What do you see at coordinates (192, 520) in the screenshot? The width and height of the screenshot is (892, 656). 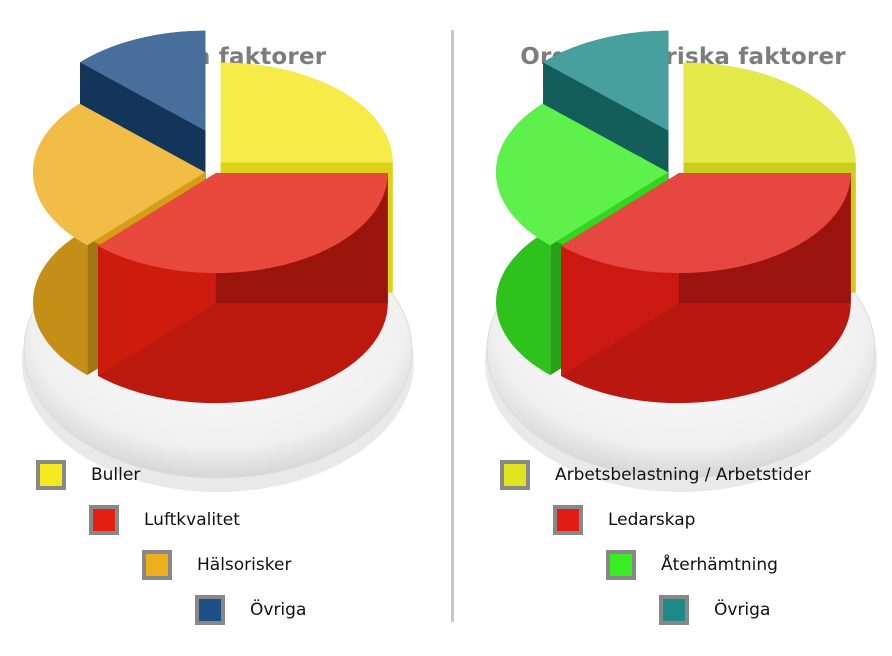 I see `legend-label: Luftkvalitet` at bounding box center [192, 520].